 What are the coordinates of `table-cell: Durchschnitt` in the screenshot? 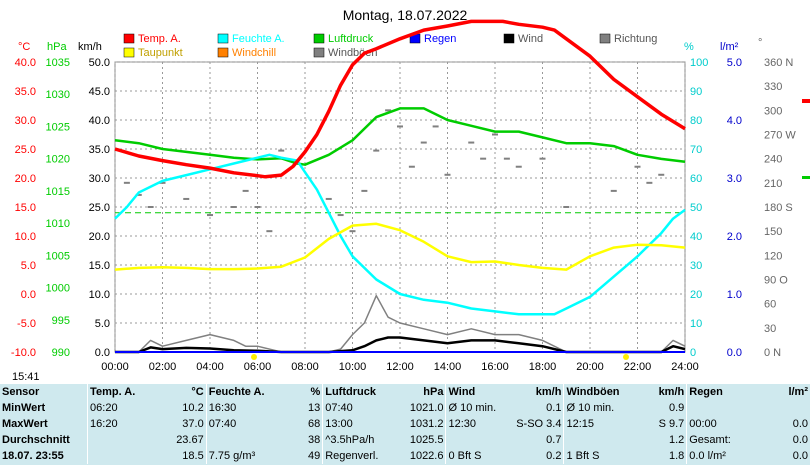 It's located at (36, 440).